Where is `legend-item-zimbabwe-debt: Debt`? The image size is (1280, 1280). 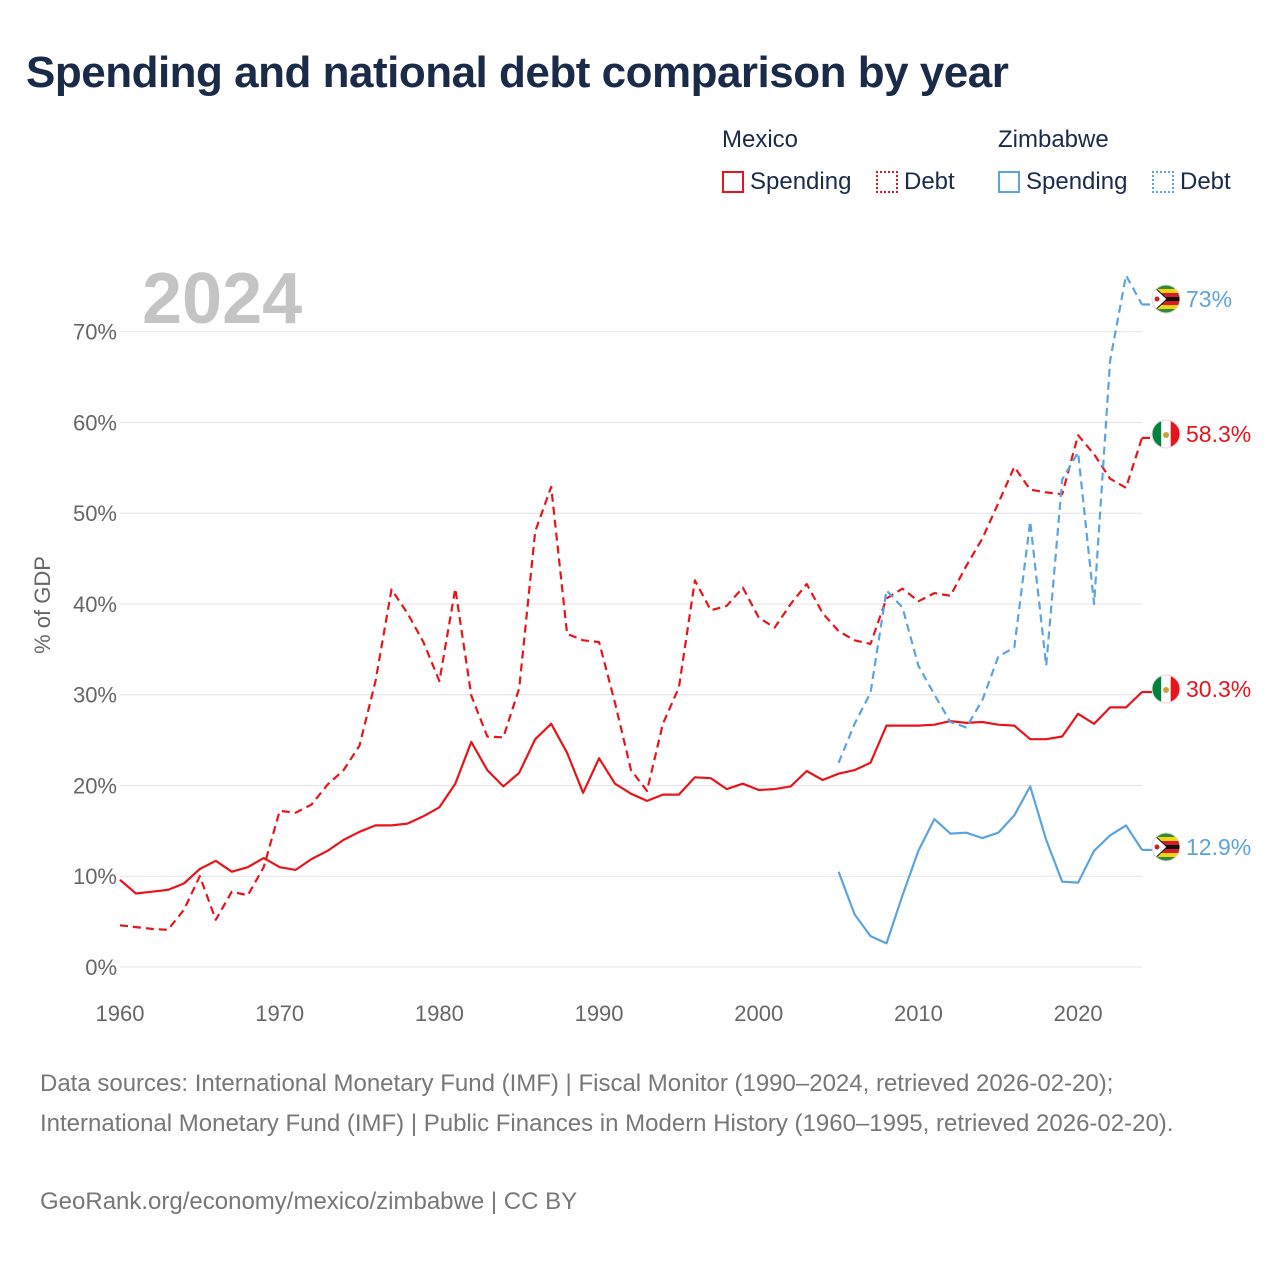
legend-item-zimbabwe-debt: Debt is located at coordinates (1191, 182).